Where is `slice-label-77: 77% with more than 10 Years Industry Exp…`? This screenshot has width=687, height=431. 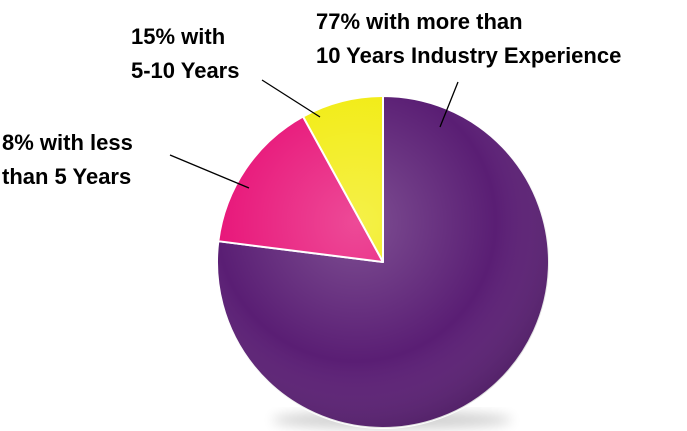
slice-label-77: 77% with more than 10 Years Industry Exp… is located at coordinates (468, 38).